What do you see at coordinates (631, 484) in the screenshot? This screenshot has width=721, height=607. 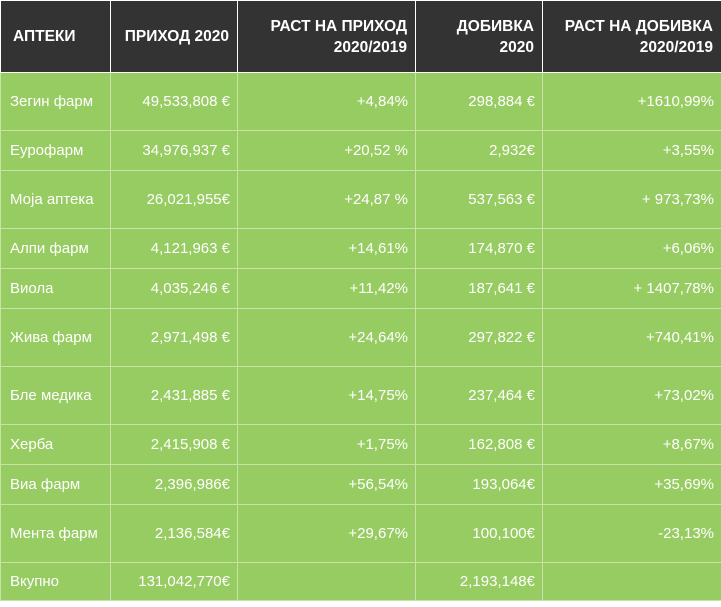 I see `profit-growth-cell: +35,69%` at bounding box center [631, 484].